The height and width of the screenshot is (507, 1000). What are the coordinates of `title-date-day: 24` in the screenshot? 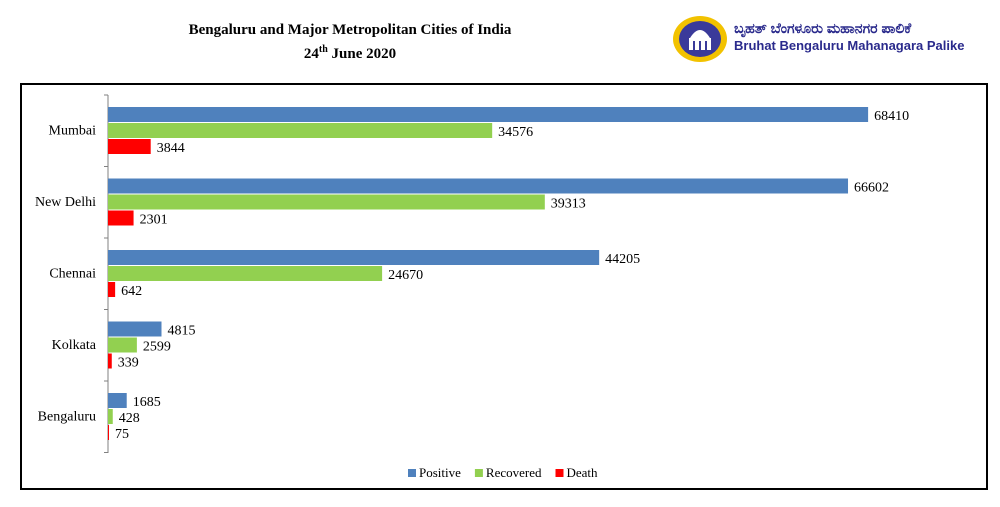 It's located at (311, 54).